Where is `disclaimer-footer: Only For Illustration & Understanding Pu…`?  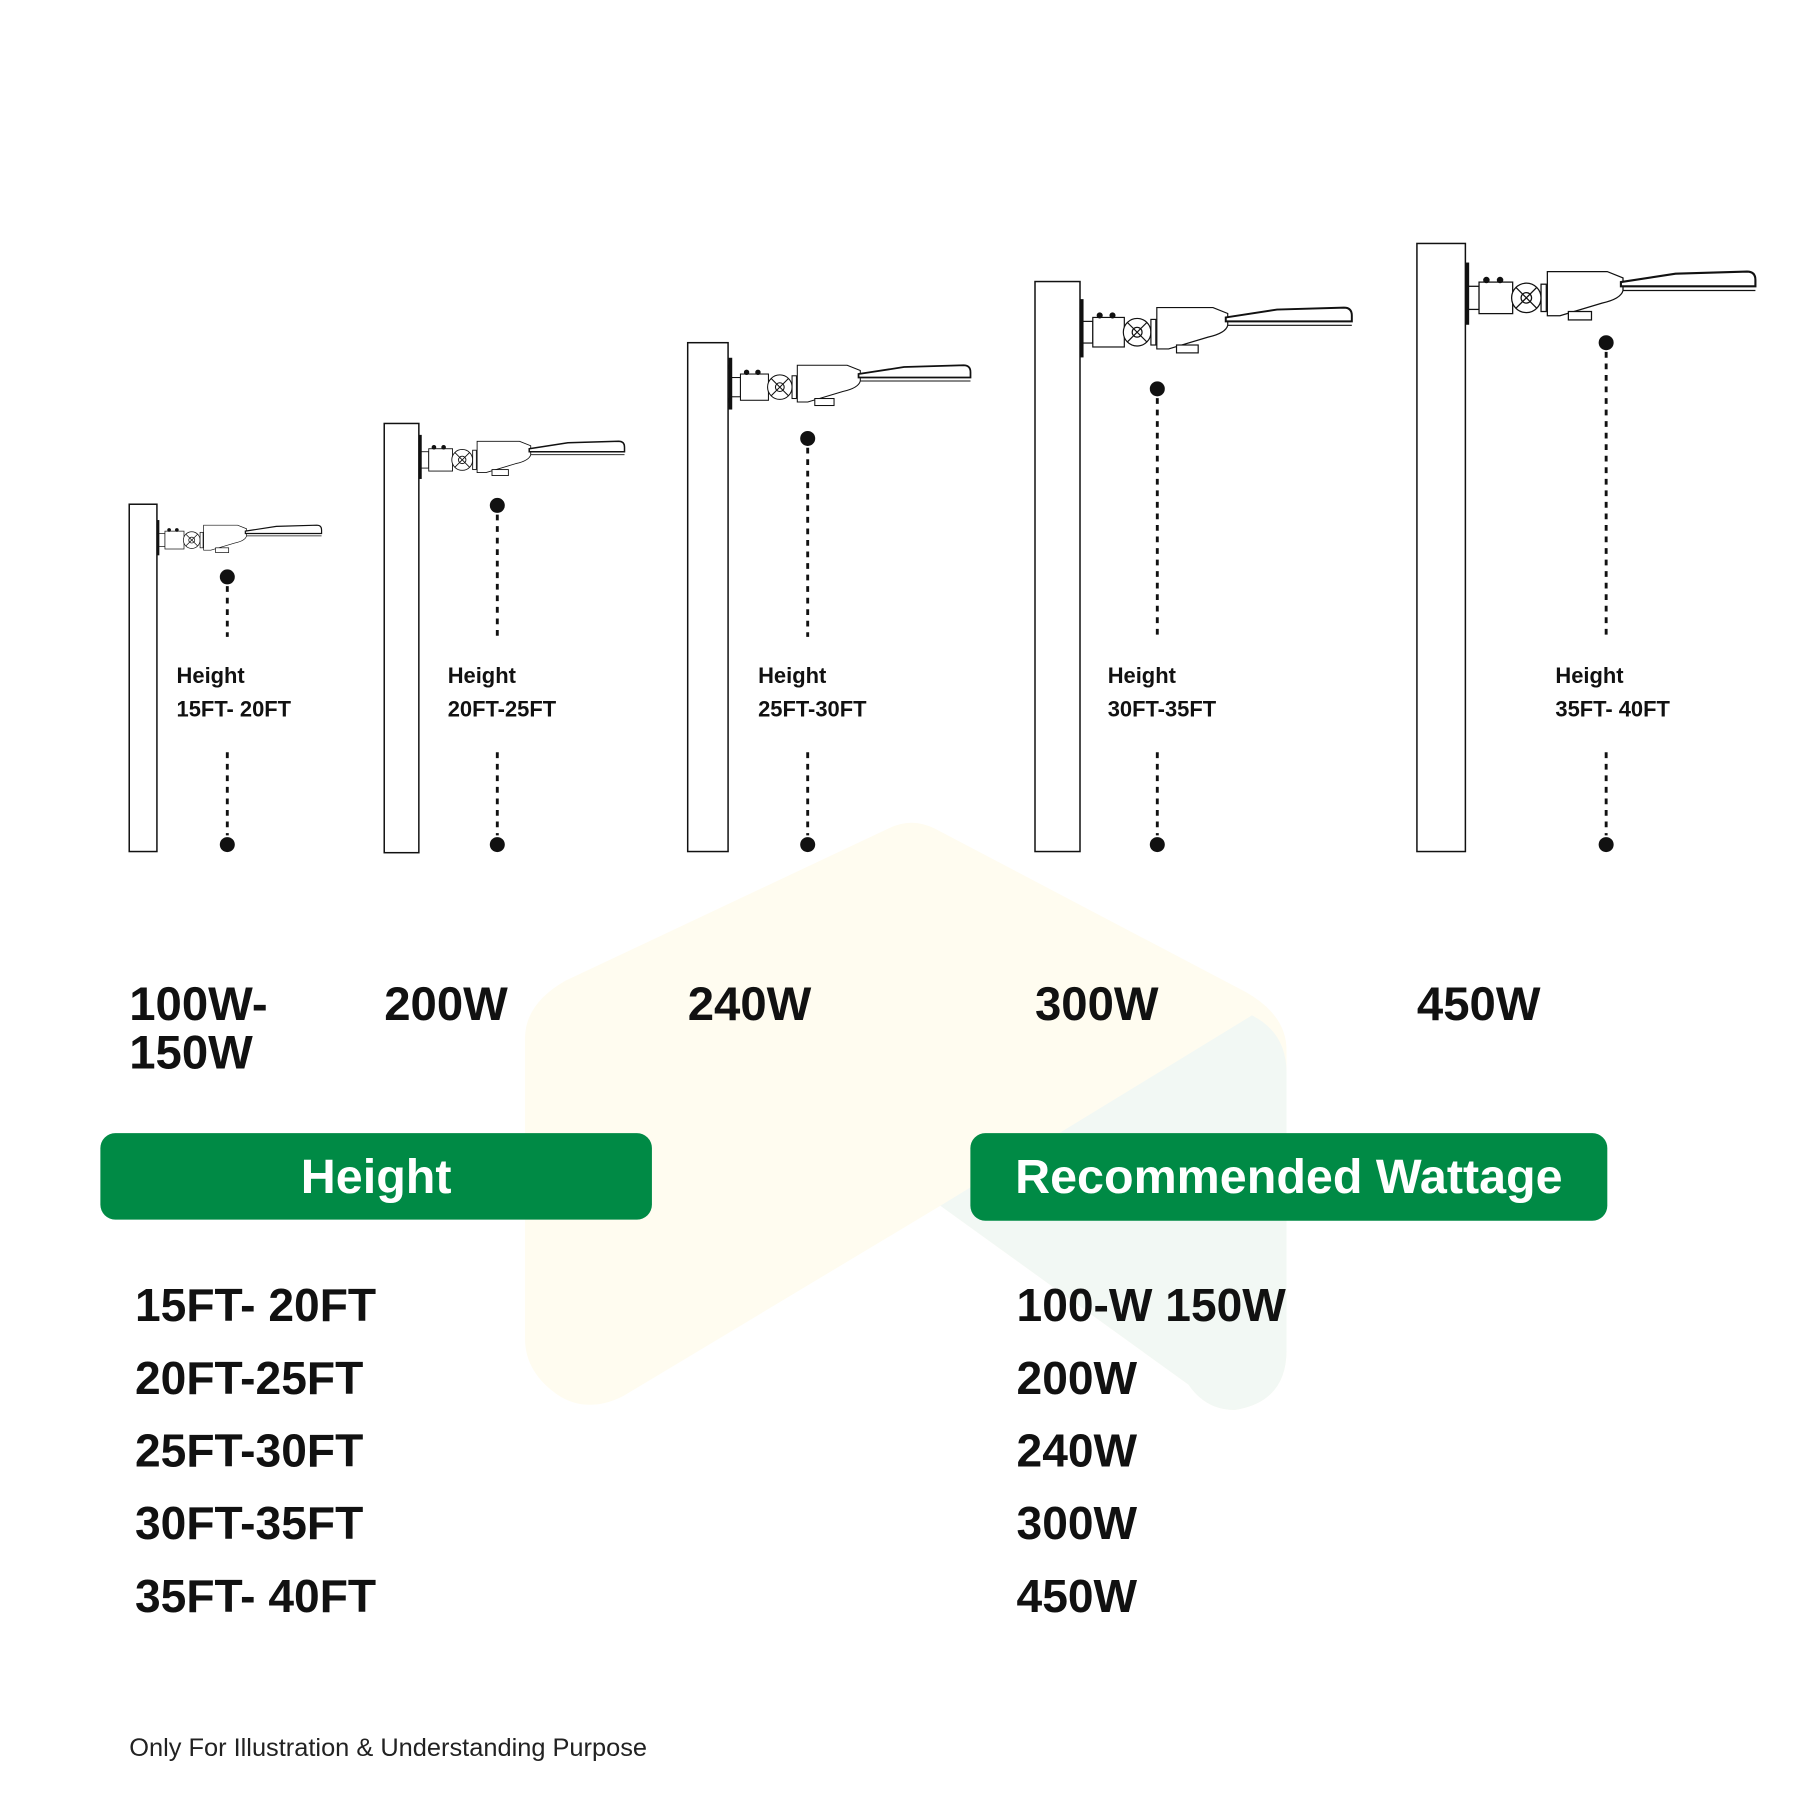 disclaimer-footer: Only For Illustration & Understanding Pu… is located at coordinates (388, 1747).